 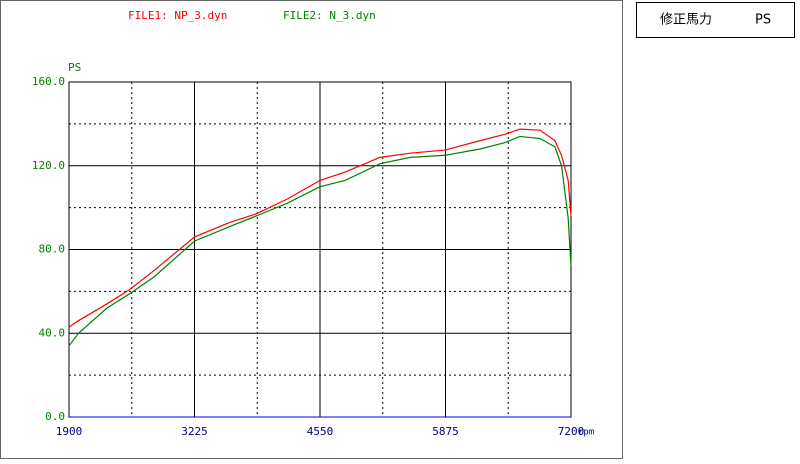 What do you see at coordinates (715, 20) in the screenshot?
I see `panel-box` at bounding box center [715, 20].